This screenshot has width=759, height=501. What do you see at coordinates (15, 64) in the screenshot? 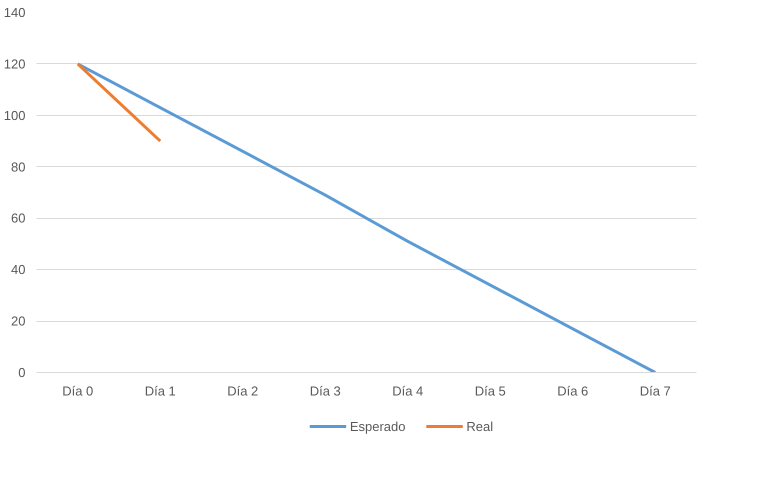
I see `y-tick-label: 120` at bounding box center [15, 64].